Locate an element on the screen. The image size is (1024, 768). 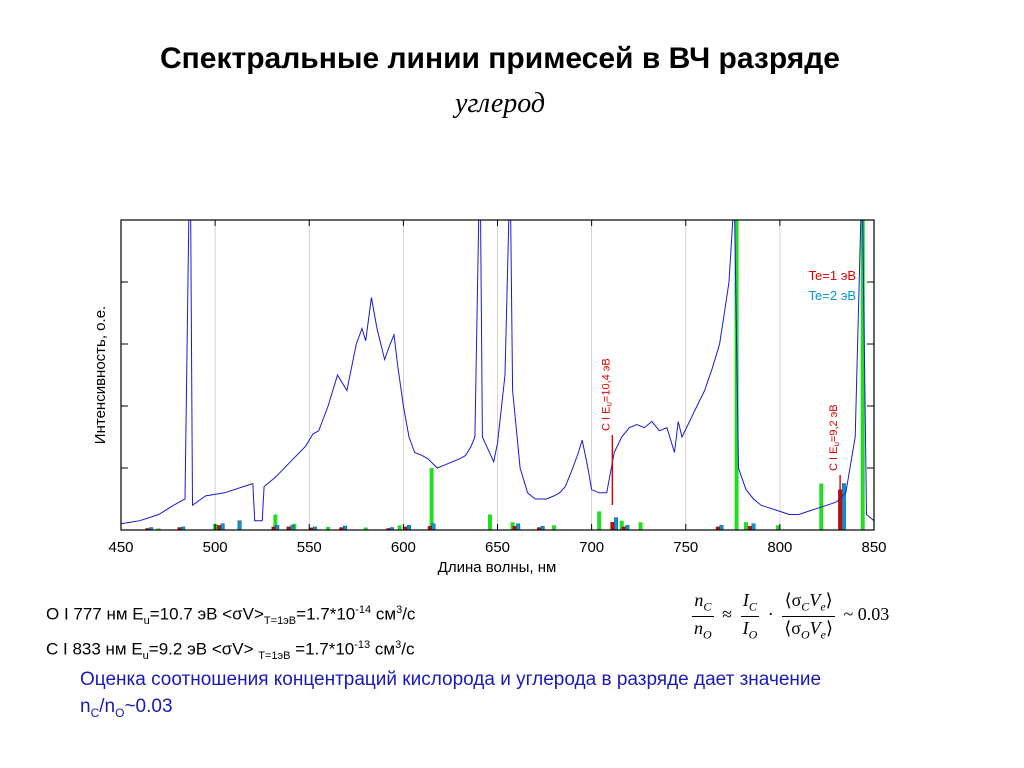
x-tick-label: 750 is located at coordinates (685, 547).